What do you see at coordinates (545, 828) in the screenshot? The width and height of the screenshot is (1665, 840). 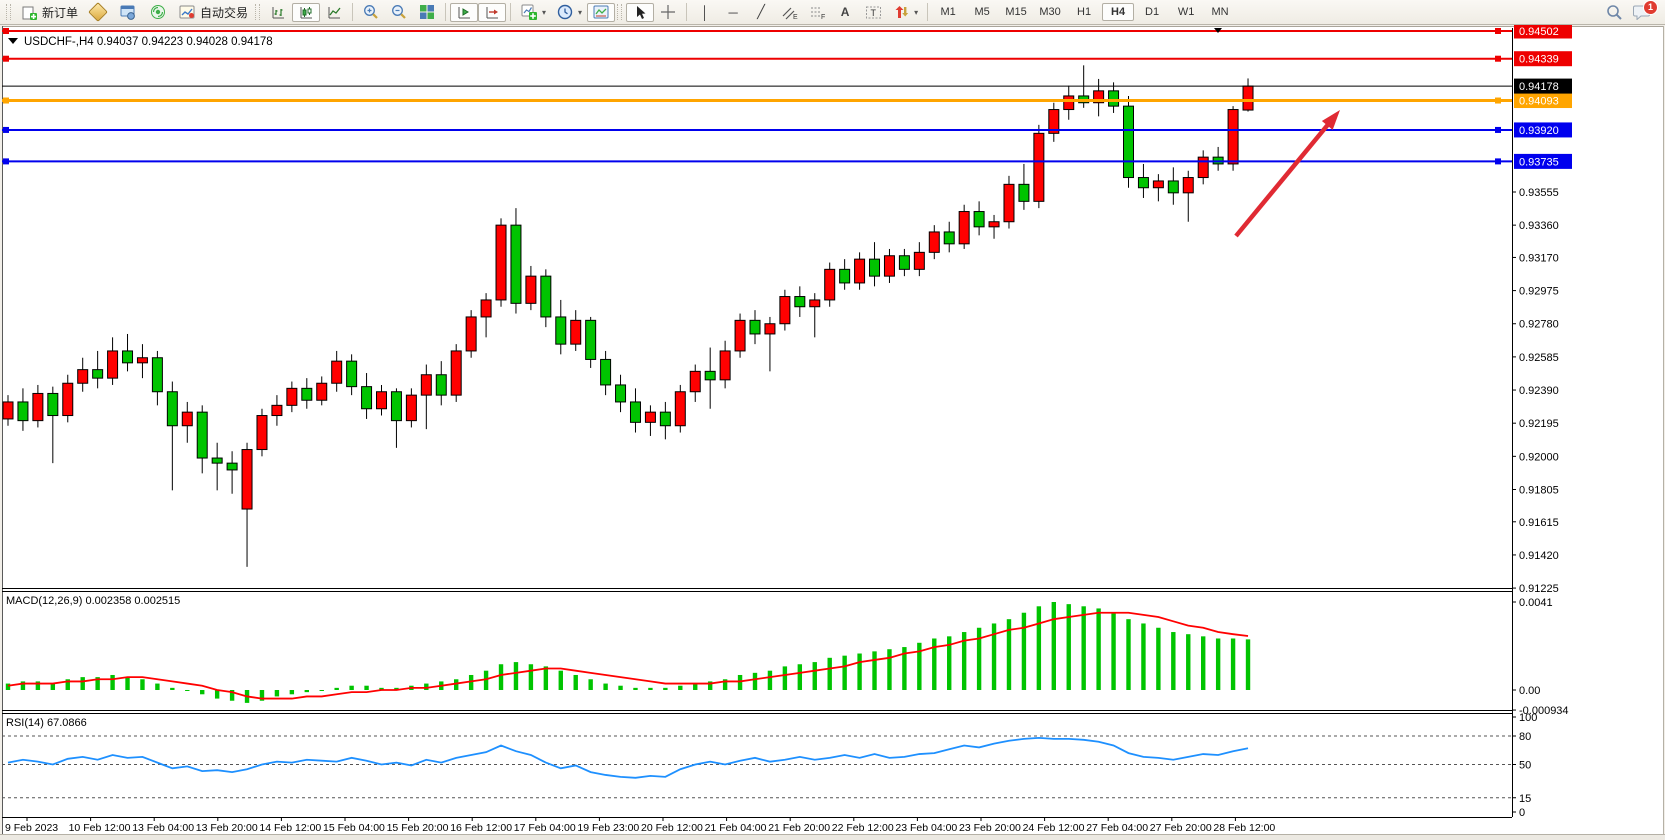 I see `svg-text: 17 Feb 04:00` at bounding box center [545, 828].